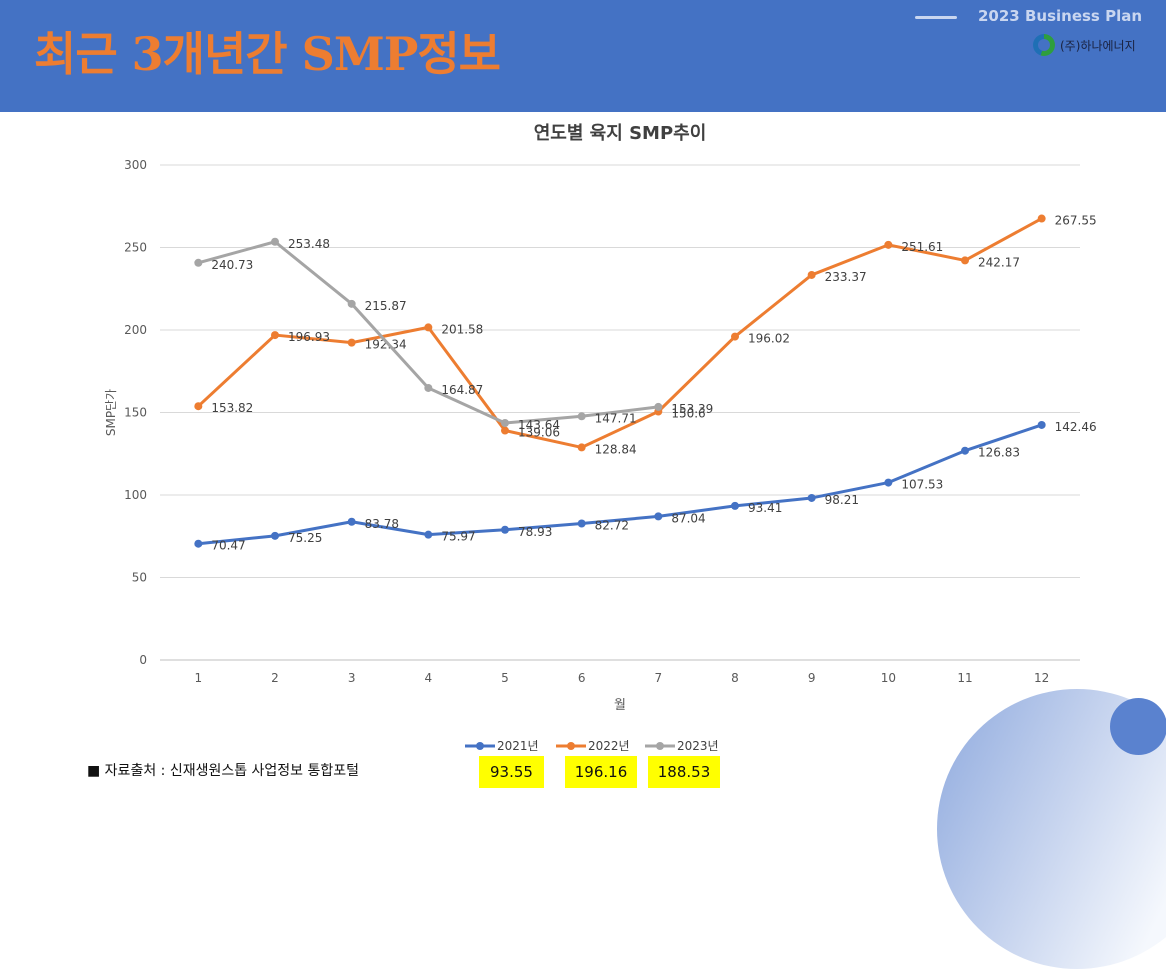 Image resolution: width=1166 pixels, height=969 pixels. I want to click on data-label: 196.93, so click(309, 337).